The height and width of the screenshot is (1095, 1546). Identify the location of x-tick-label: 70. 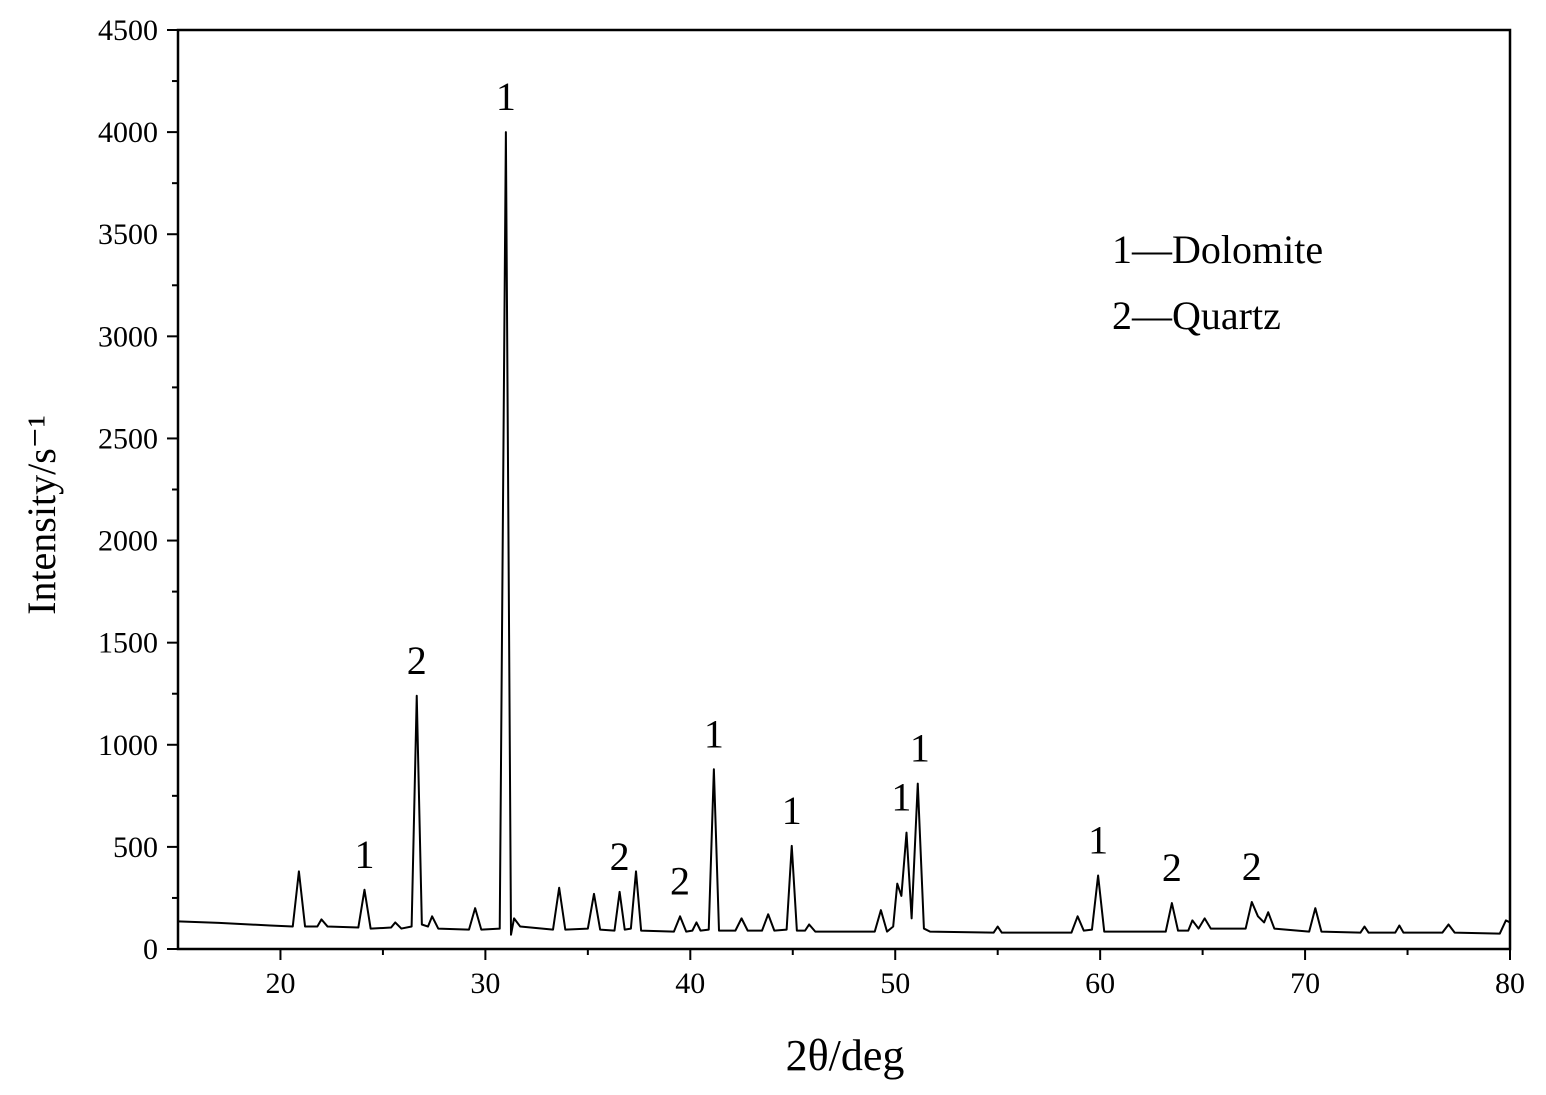
(1305, 983).